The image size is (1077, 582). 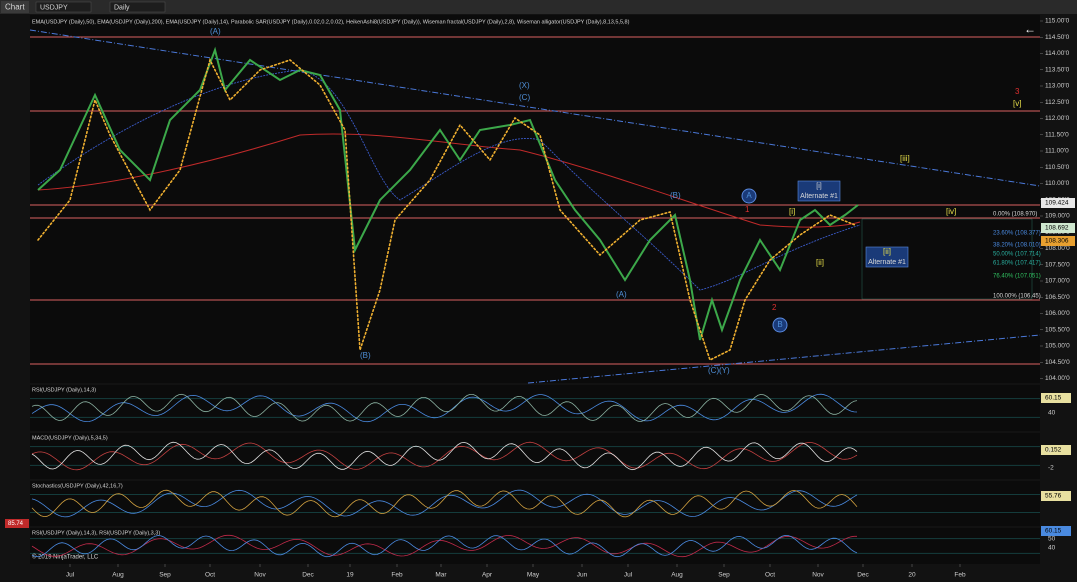 What do you see at coordinates (1057, 346) in the screenshot?
I see `price-label: 105.00'0` at bounding box center [1057, 346].